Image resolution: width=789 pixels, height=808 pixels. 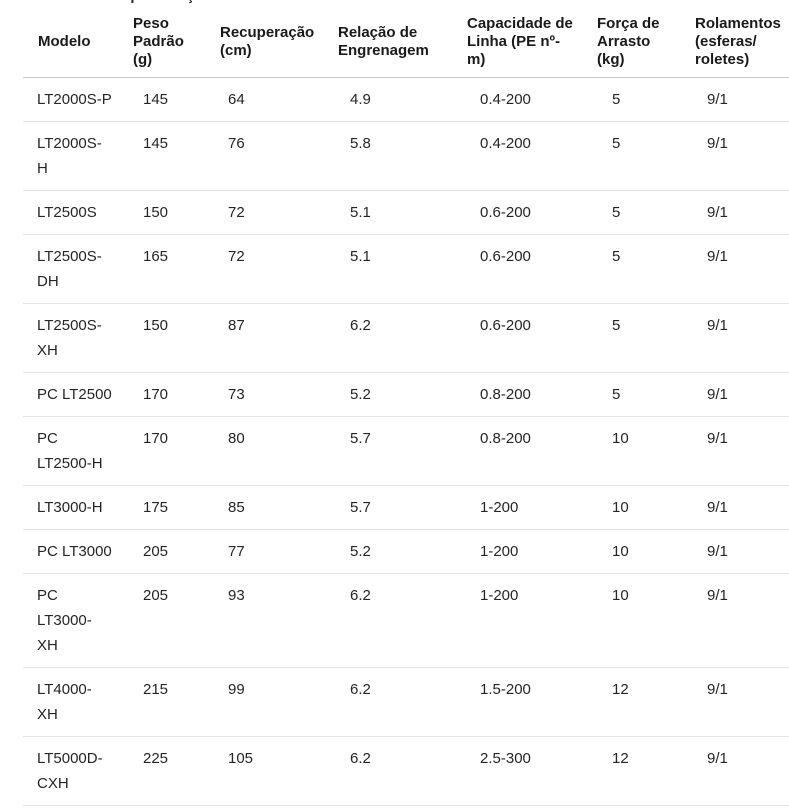 I want to click on cell-retrieve: 93, so click(x=279, y=620).